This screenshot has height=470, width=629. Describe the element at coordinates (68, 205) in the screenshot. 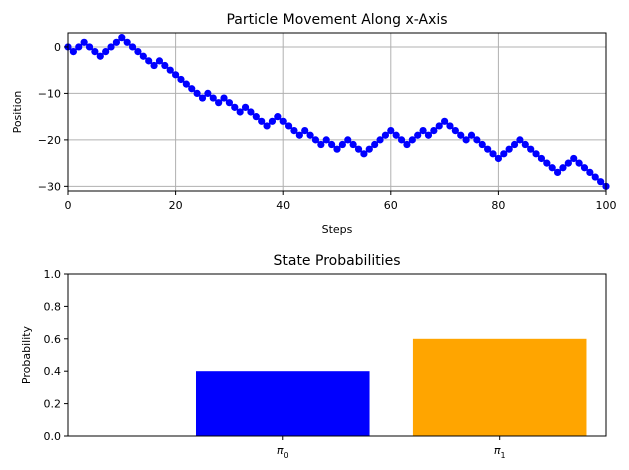

I see `line-x-tick-label: 0` at that location.